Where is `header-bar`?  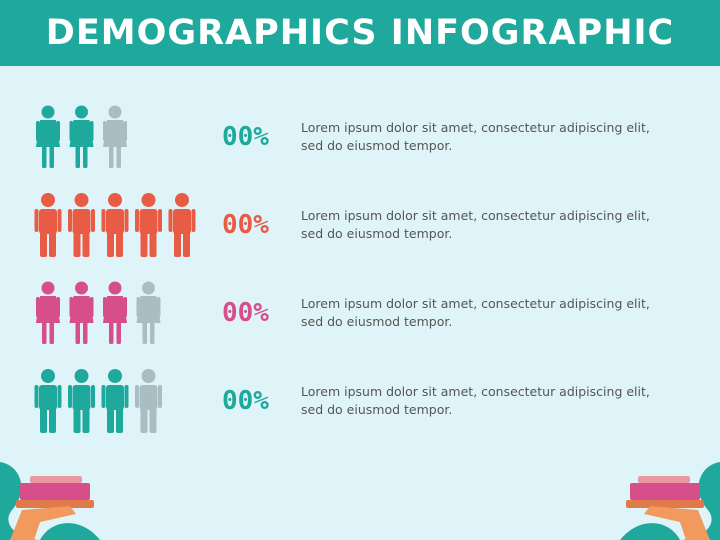 header-bar is located at coordinates (360, 33).